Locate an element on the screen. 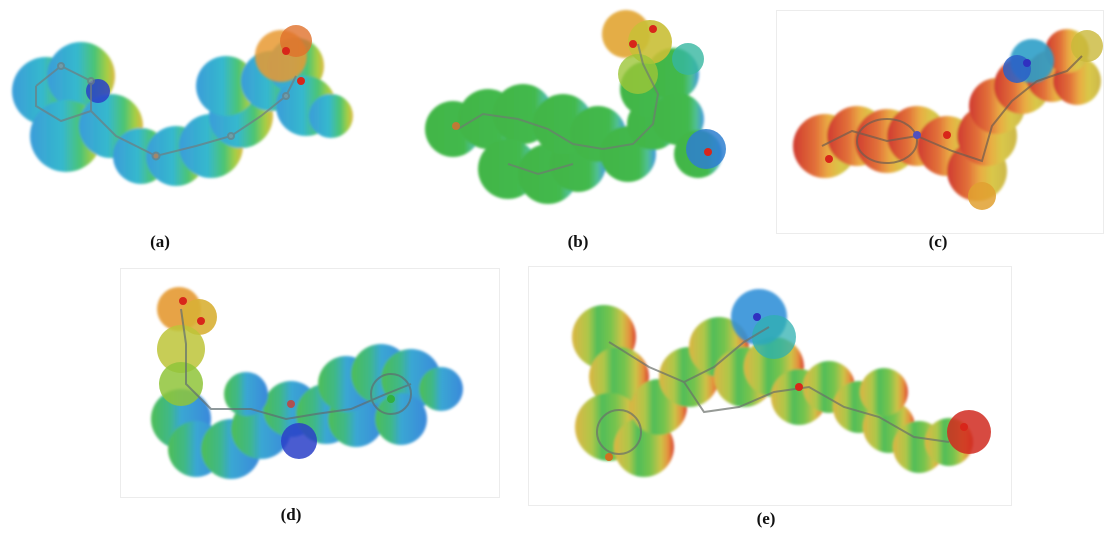 The image size is (1108, 545). panel-a-label: (a) is located at coordinates (160, 241).